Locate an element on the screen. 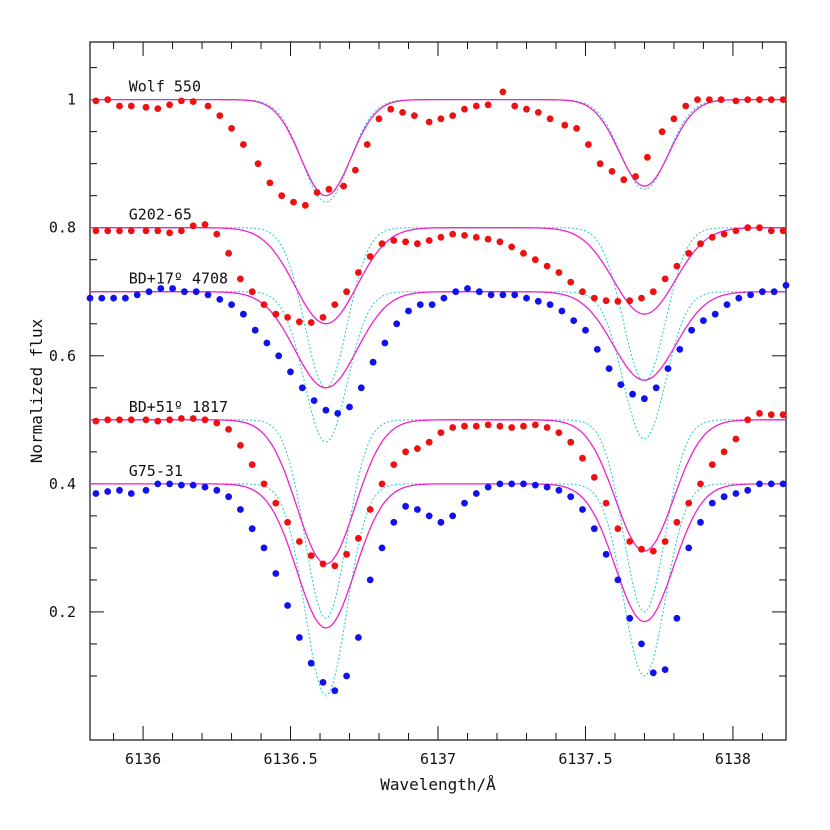  x-tick-label: 6137.5 is located at coordinates (585, 759).